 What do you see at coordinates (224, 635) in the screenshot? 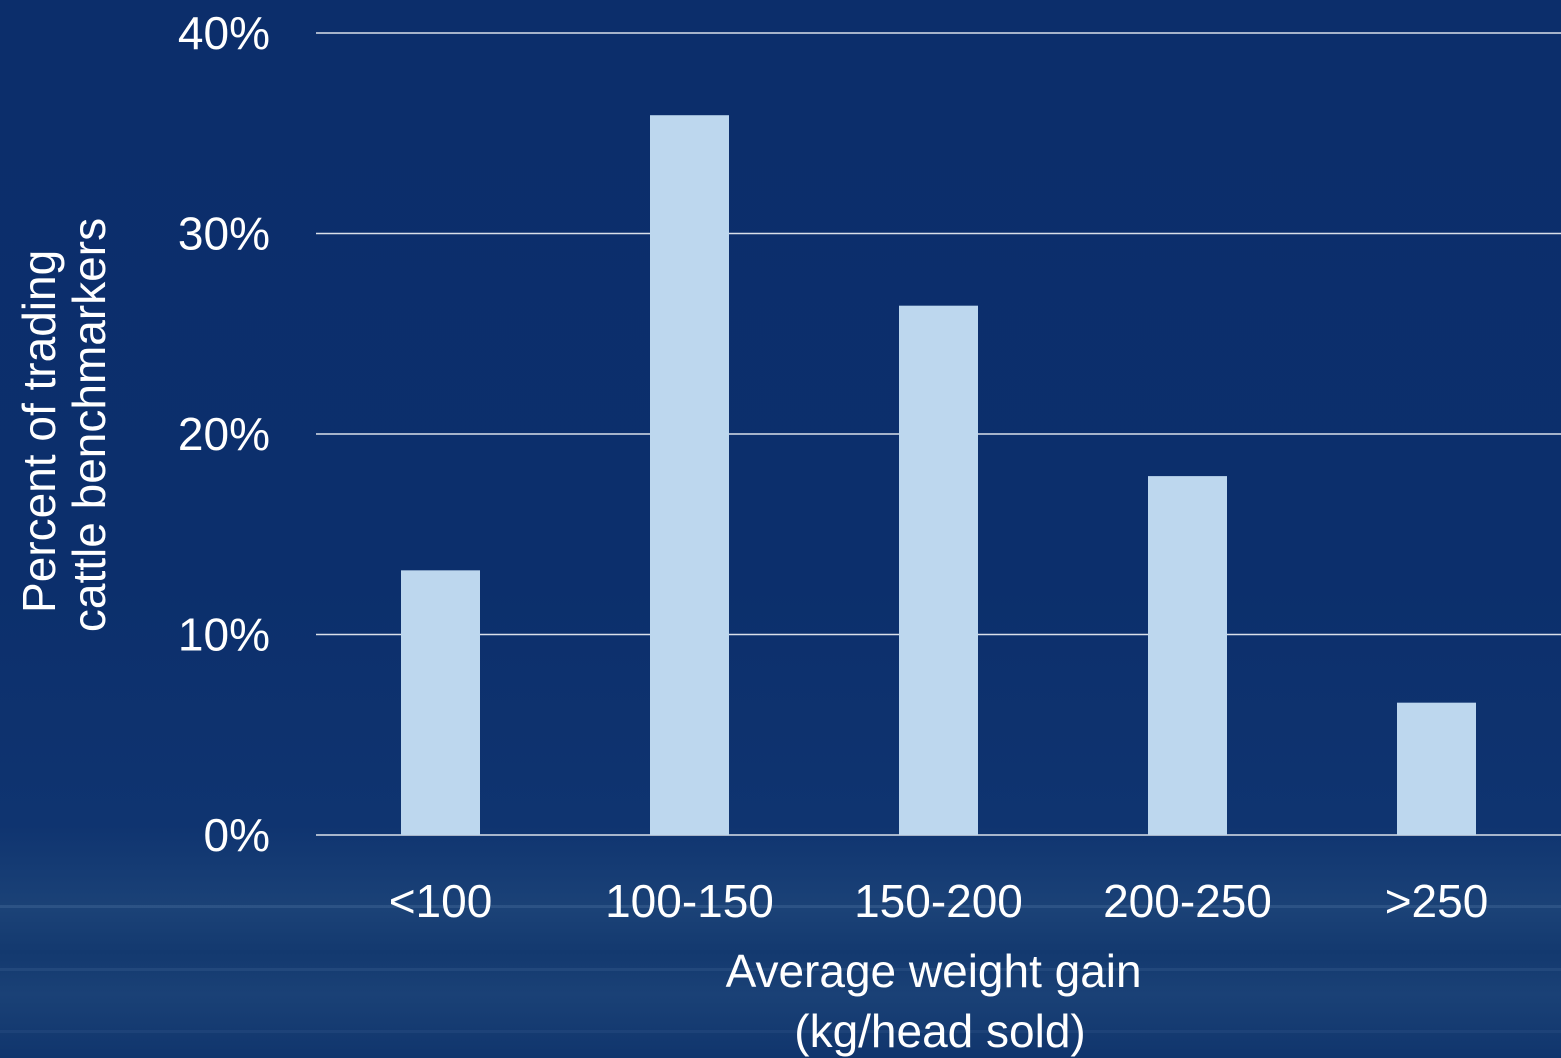
I see `y-tick-label: 10%` at bounding box center [224, 635].